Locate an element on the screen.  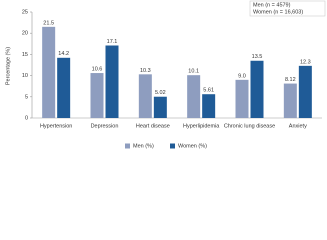
legend-label: Women (%) is located at coordinates (192, 146).